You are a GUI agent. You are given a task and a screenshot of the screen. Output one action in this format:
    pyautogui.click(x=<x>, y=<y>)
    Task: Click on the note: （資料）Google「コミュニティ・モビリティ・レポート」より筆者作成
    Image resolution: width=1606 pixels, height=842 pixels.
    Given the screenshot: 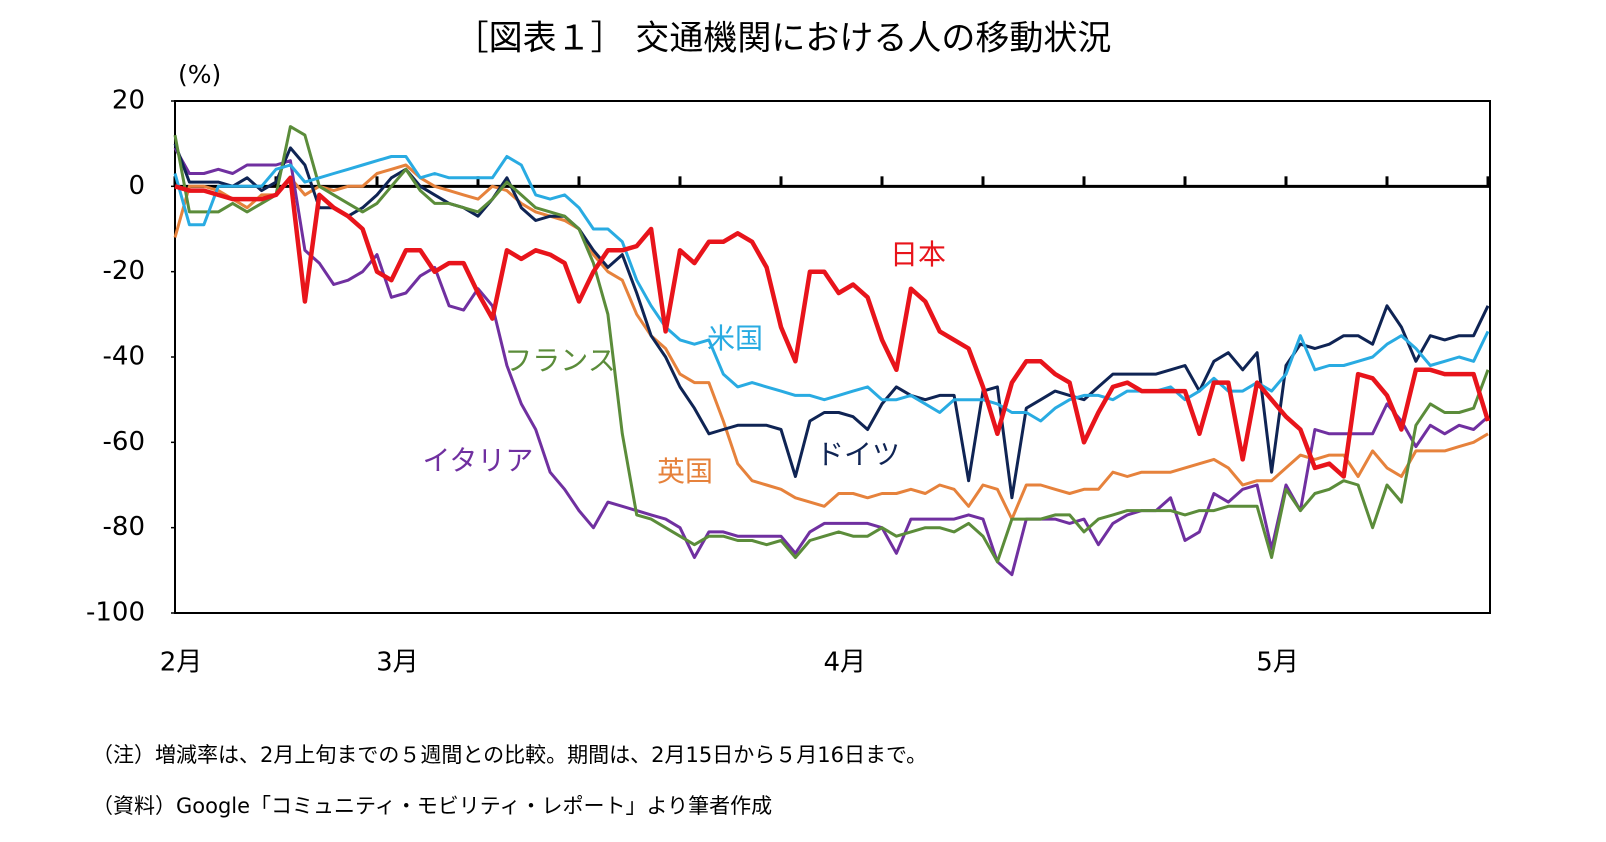 What is the action you would take?
    pyautogui.click(x=432, y=806)
    